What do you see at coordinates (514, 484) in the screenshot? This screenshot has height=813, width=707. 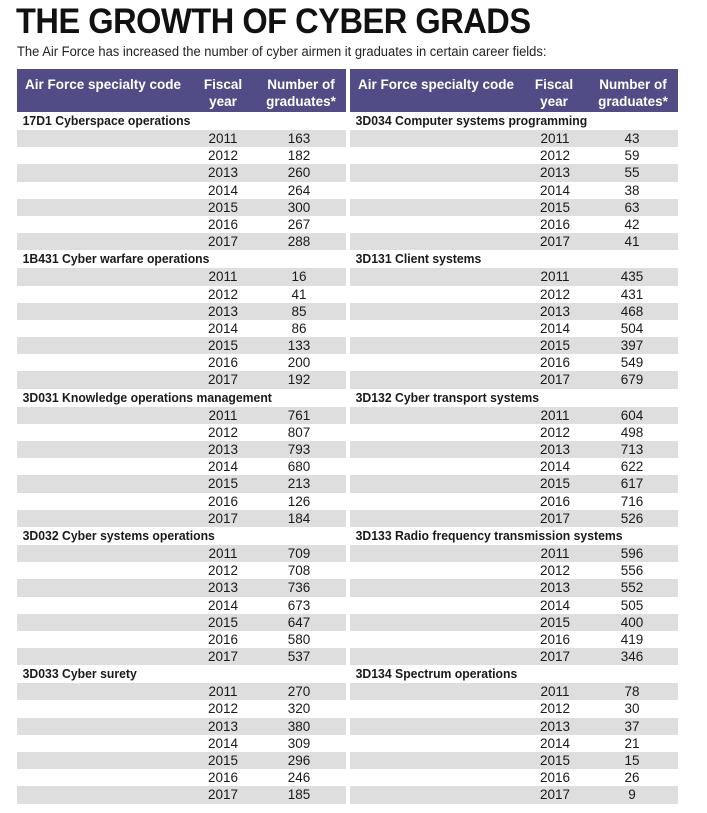 I see `table-row: 2015 617` at bounding box center [514, 484].